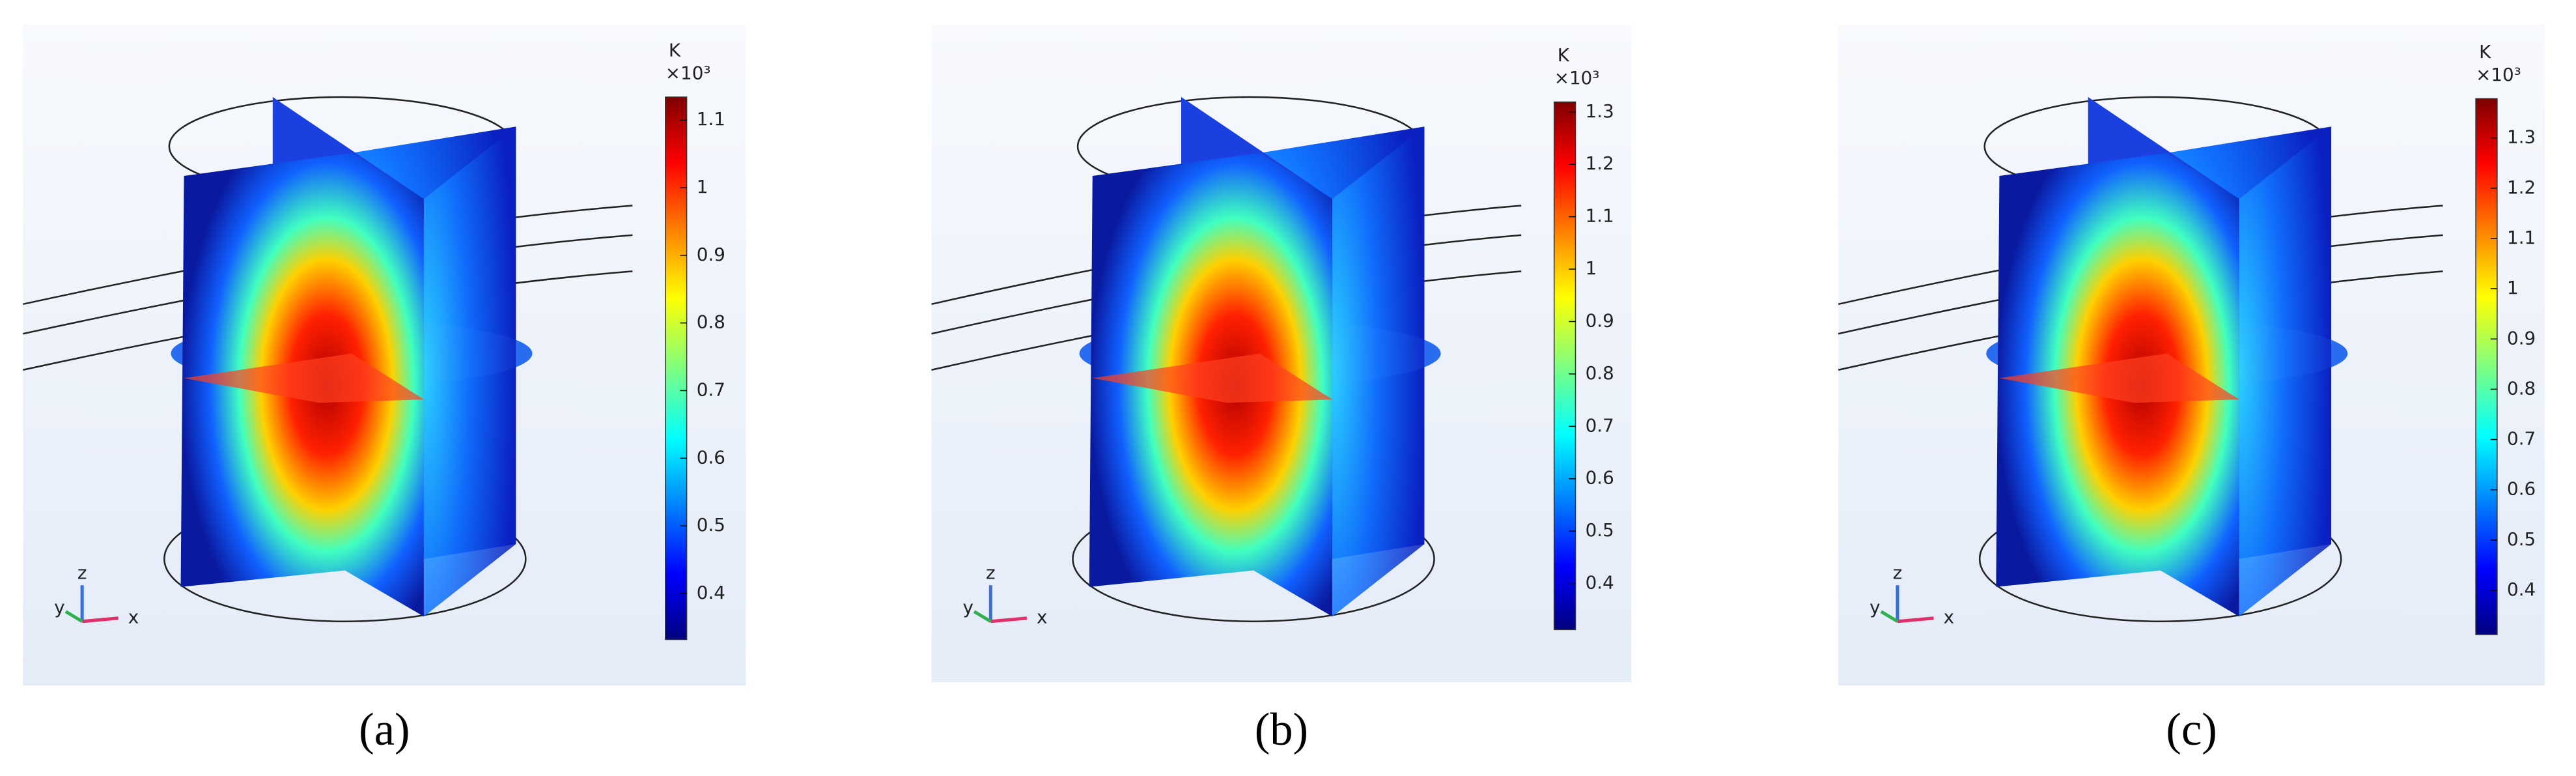 This screenshot has width=2576, height=776. I want to click on panel-label: (b), so click(1282, 729).